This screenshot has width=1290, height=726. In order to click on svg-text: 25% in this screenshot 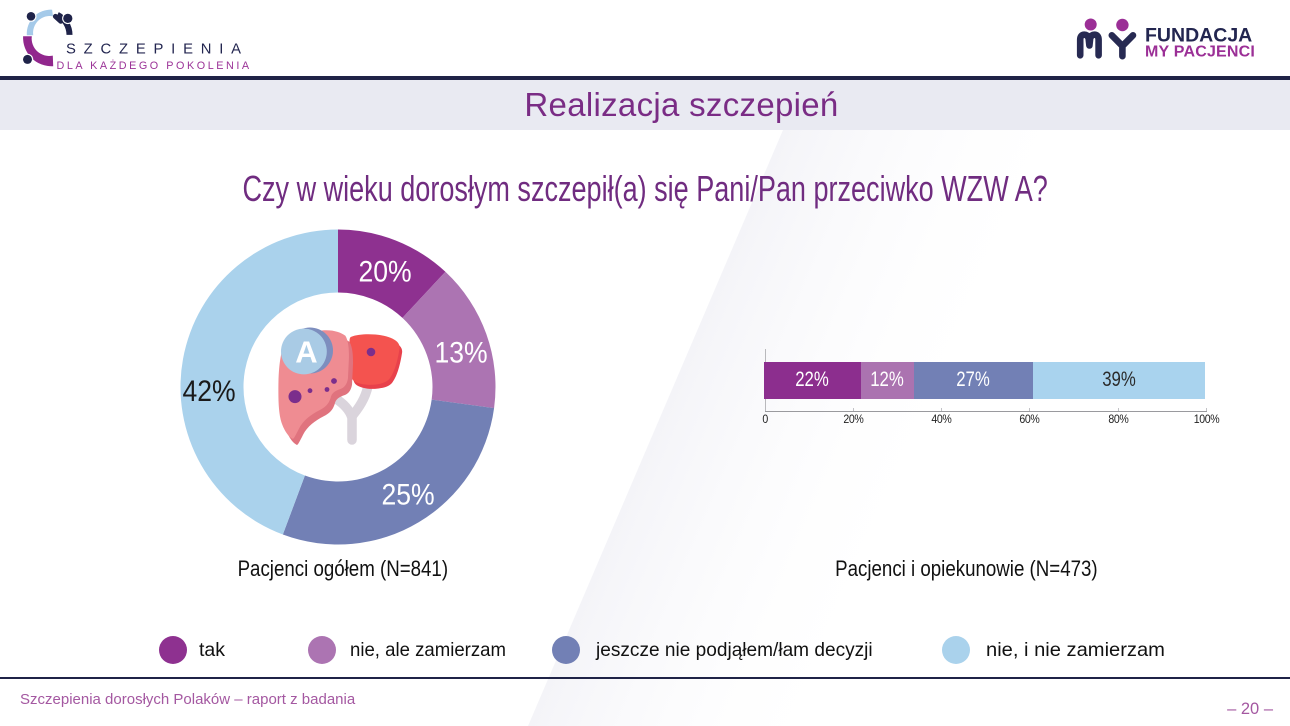, I will do `click(407, 494)`.